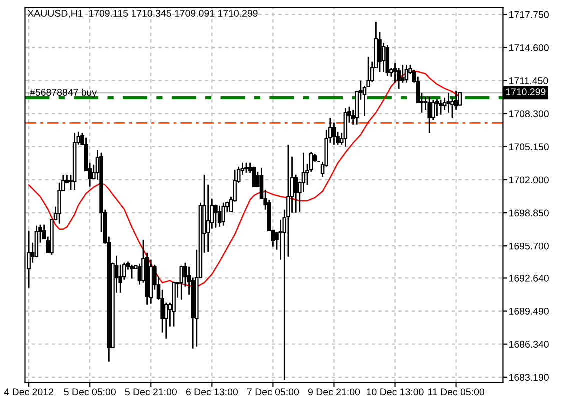 The height and width of the screenshot is (398, 561). Describe the element at coordinates (526, 92) in the screenshot. I see `ref-line-label: 1710.299` at that location.